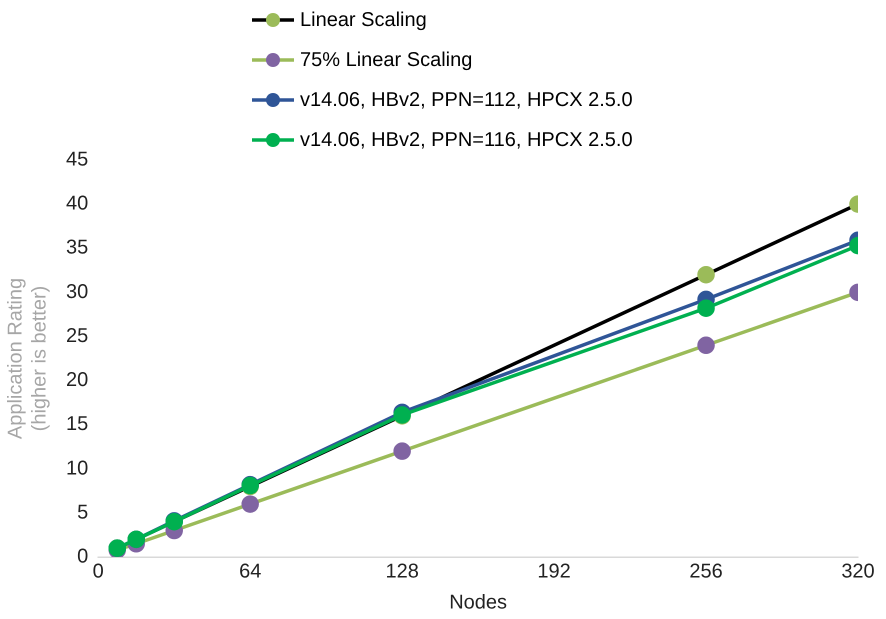 The width and height of the screenshot is (886, 619). Describe the element at coordinates (77, 380) in the screenshot. I see `y-tick-label: 20` at that location.